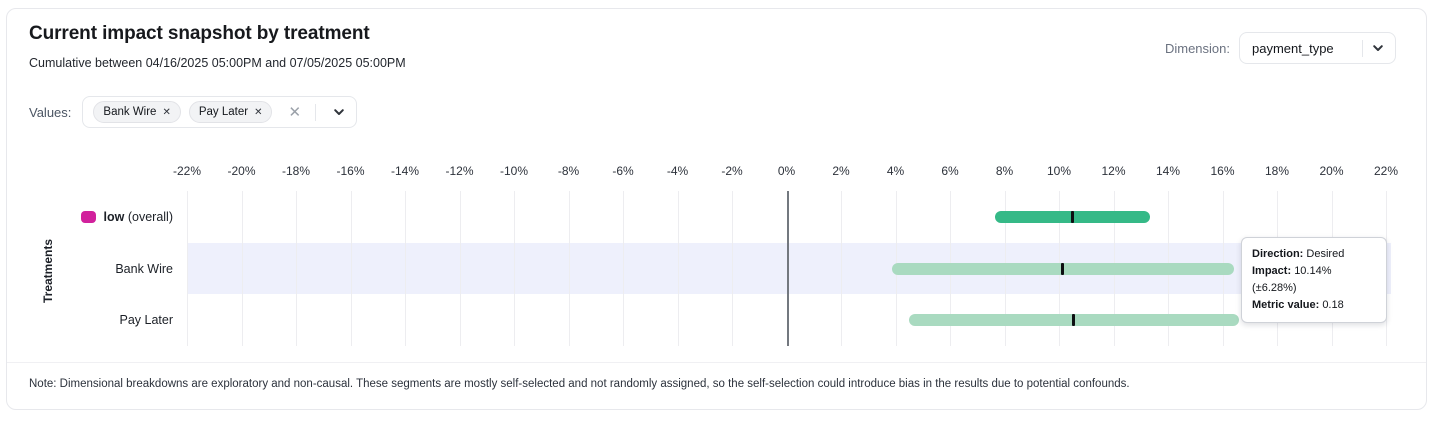  I want to click on x-tick-label: 20%, so click(1331, 171).